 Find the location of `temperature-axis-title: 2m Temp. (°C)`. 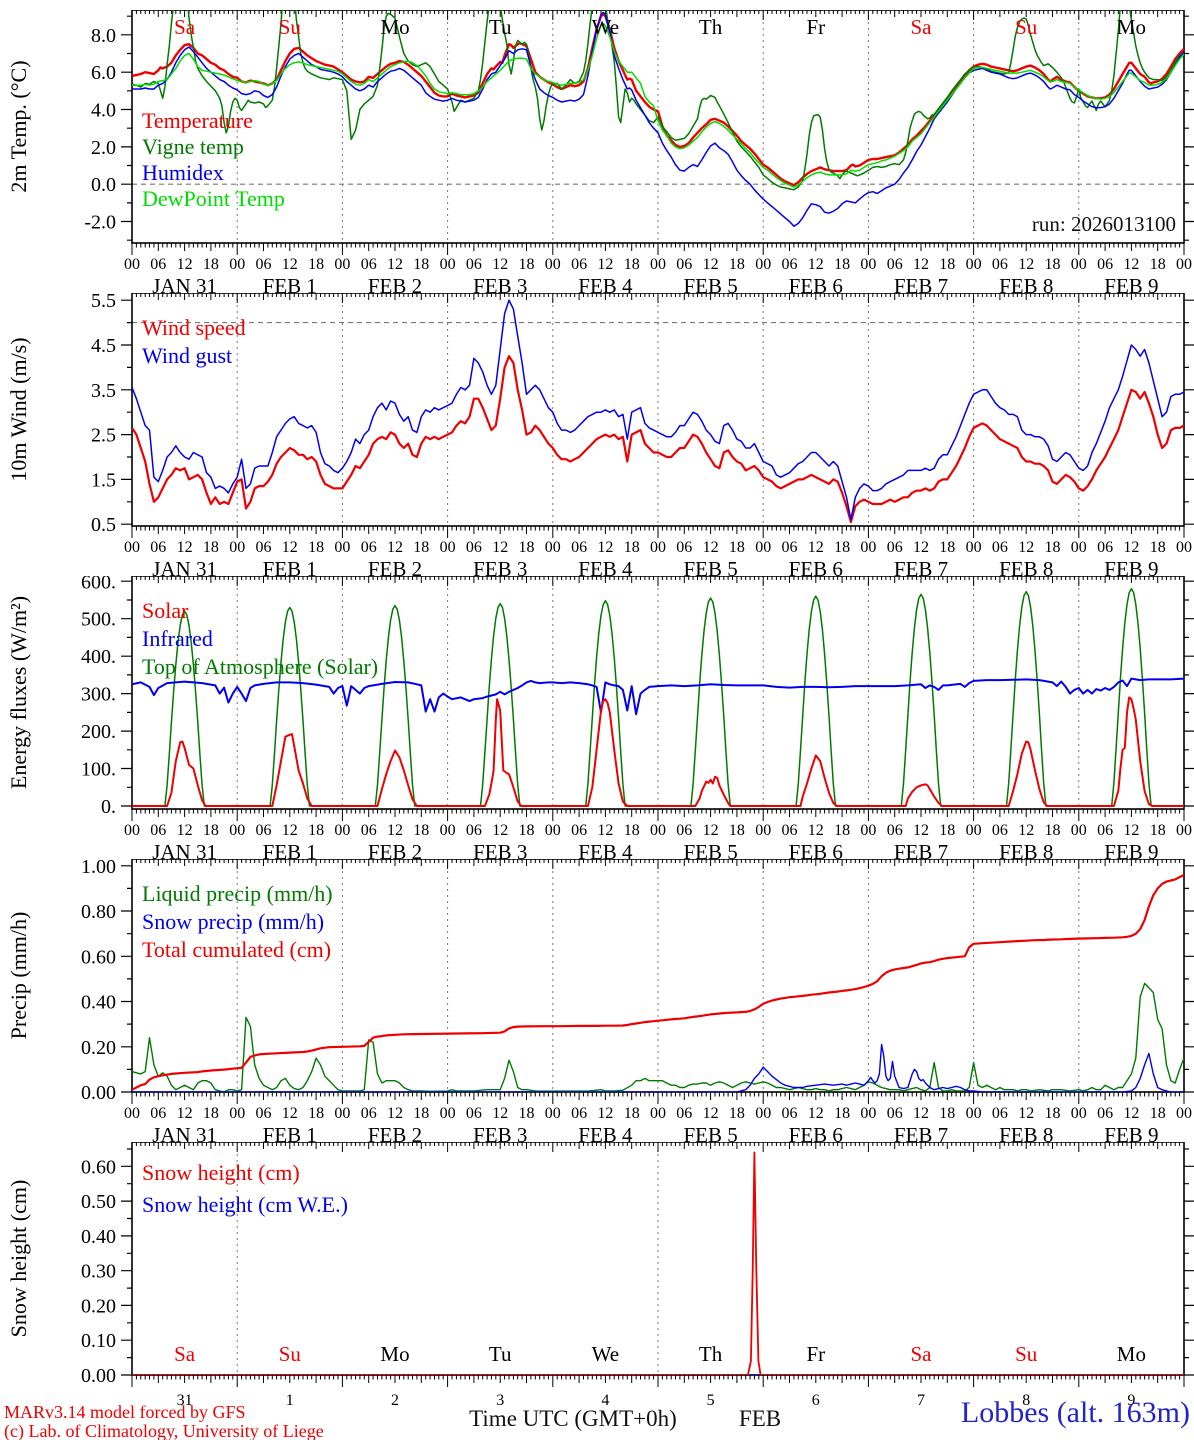

temperature-axis-title: 2m Temp. (°C) is located at coordinates (18, 126).